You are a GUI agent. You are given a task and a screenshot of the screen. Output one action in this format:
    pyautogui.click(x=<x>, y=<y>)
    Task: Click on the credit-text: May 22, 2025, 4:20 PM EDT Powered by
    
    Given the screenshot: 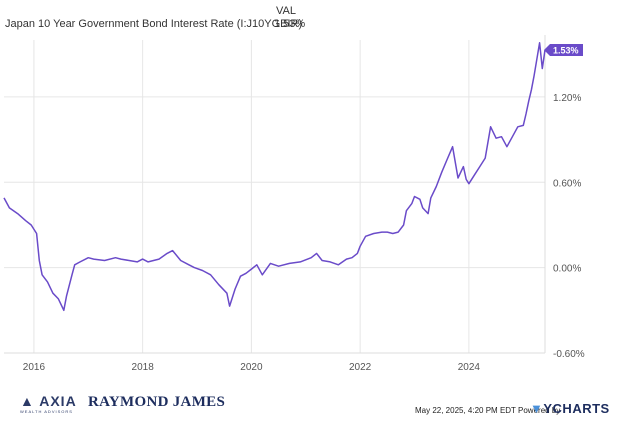 What is the action you would take?
    pyautogui.click(x=488, y=410)
    